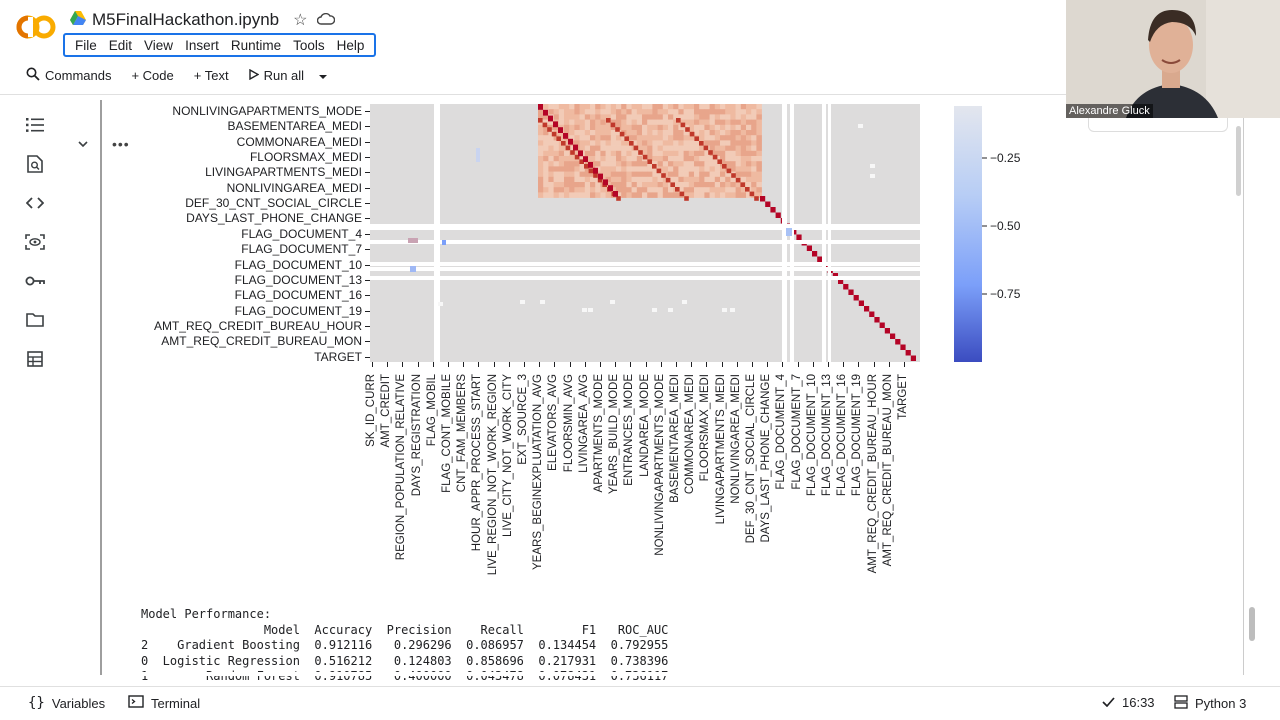 Image resolution: width=1280 pixels, height=720 pixels. I want to click on find-icon, so click(35, 164).